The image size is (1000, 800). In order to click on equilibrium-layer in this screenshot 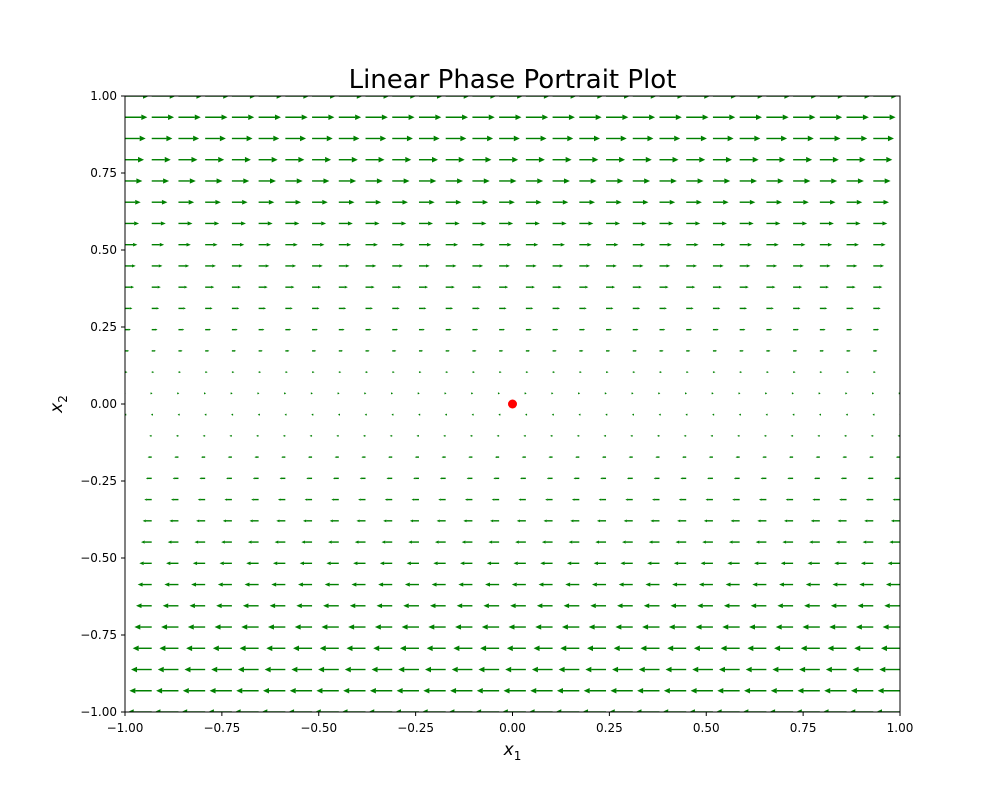, I will do `click(512, 404)`.